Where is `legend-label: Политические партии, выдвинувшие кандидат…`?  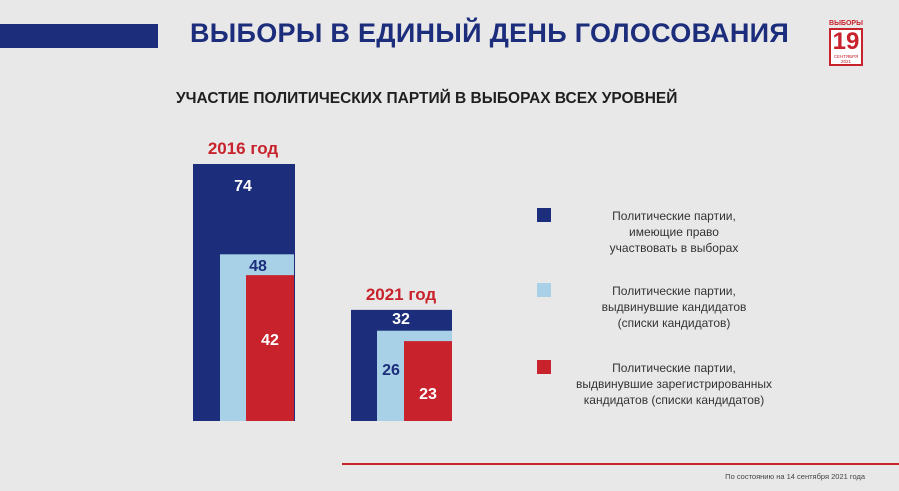
legend-label: Политические партии, выдвинувшие кандидат… is located at coordinates (674, 307).